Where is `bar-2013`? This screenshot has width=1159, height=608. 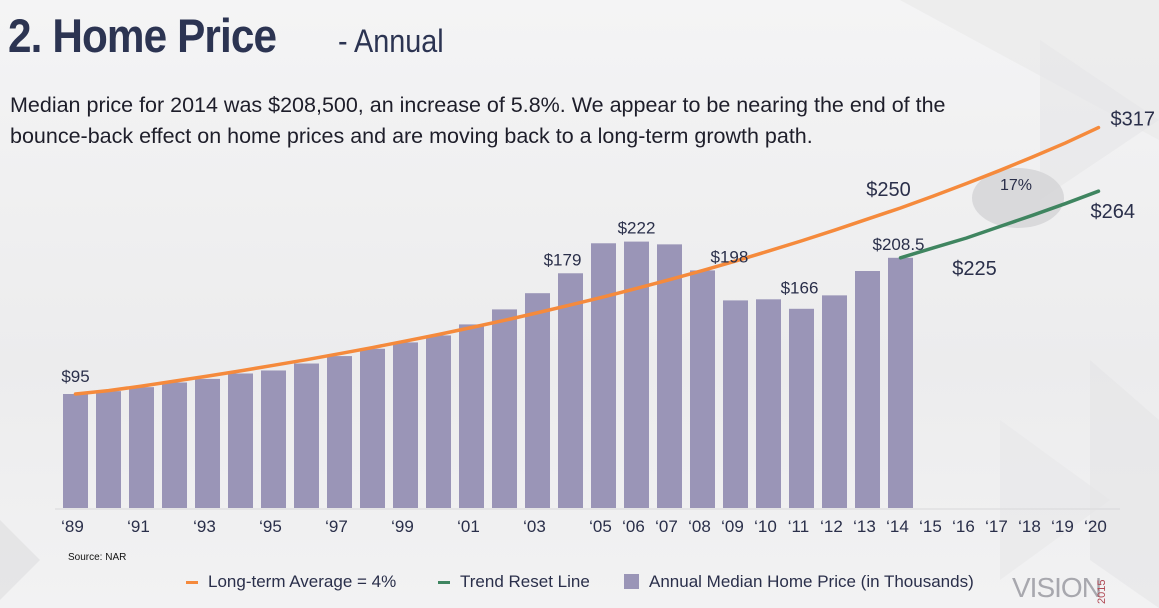
bar-2013 is located at coordinates (867, 389).